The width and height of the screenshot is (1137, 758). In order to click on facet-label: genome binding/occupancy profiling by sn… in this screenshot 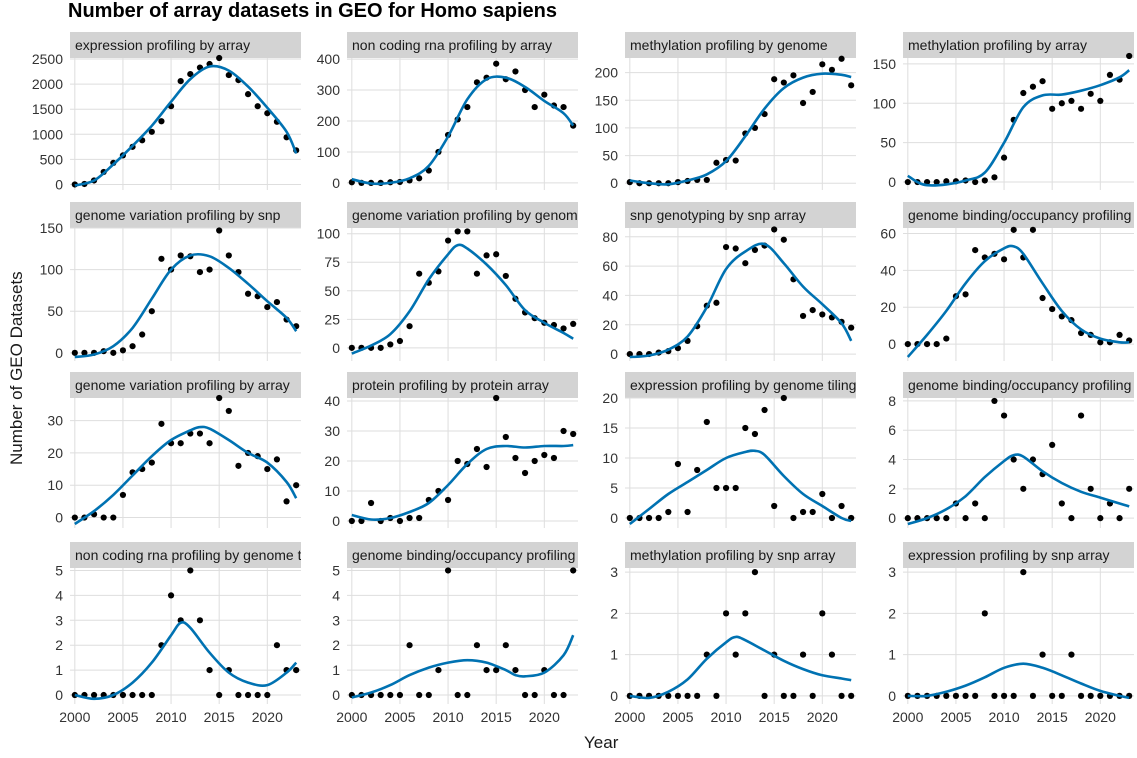, I will do `click(504, 555)`.